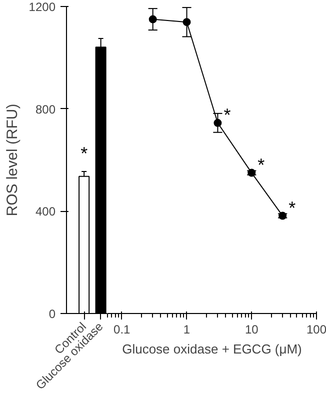 The height and width of the screenshot is (400, 326). What do you see at coordinates (122, 329) in the screenshot?
I see `x-tick-label: 0.1` at bounding box center [122, 329].